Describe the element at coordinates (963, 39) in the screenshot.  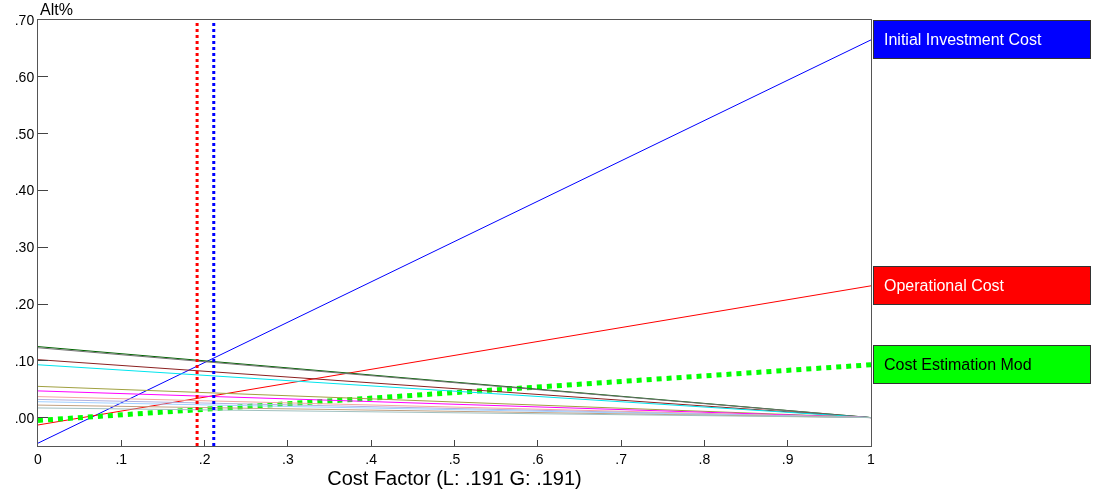
I see `series-label: Initial Investment Cost` at that location.